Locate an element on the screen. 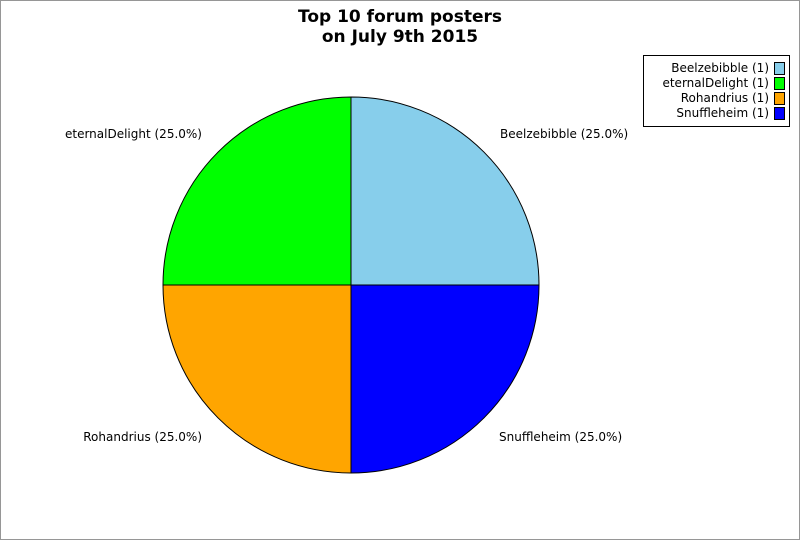 The width and height of the screenshot is (800, 540). legend-item-label: eternalDelight (1) is located at coordinates (715, 83).